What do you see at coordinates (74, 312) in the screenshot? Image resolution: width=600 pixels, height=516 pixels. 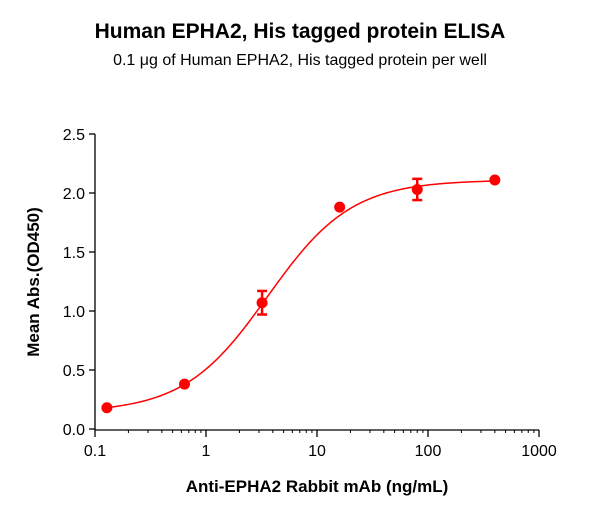 I see `y-tick-label: 1.0` at bounding box center [74, 312].